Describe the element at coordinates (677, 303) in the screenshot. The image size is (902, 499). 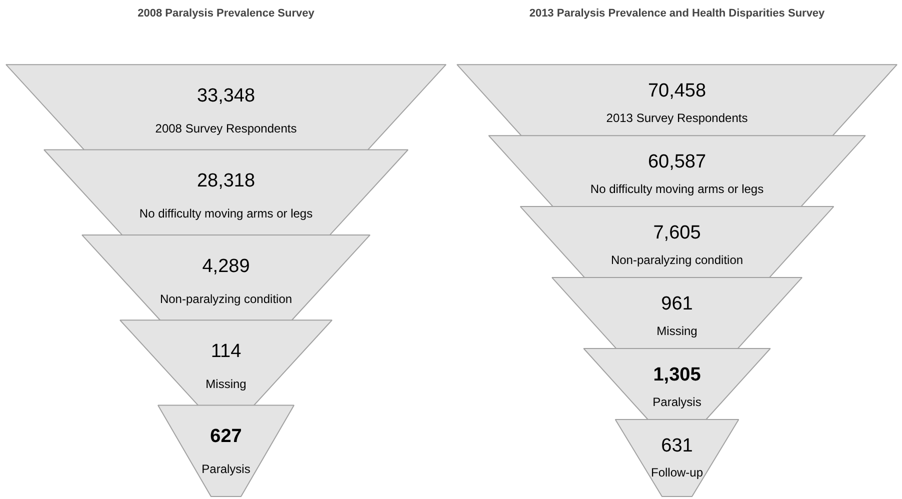
I see `data-label: 961` at that location.